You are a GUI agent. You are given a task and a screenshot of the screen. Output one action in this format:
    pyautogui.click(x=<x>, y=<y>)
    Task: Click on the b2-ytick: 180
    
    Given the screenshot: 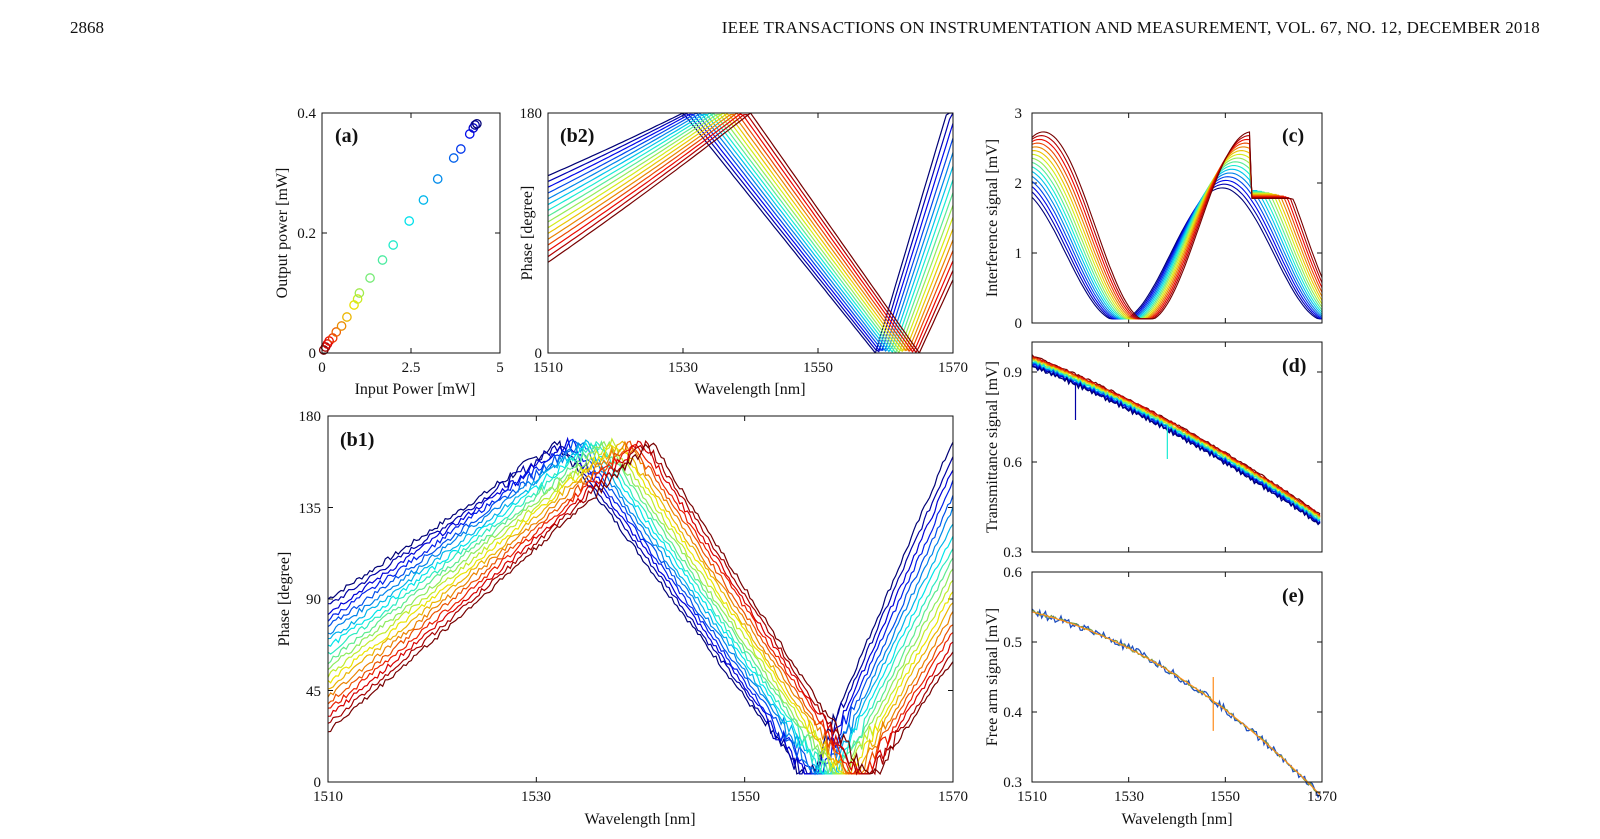 What is the action you would take?
    pyautogui.click(x=531, y=114)
    